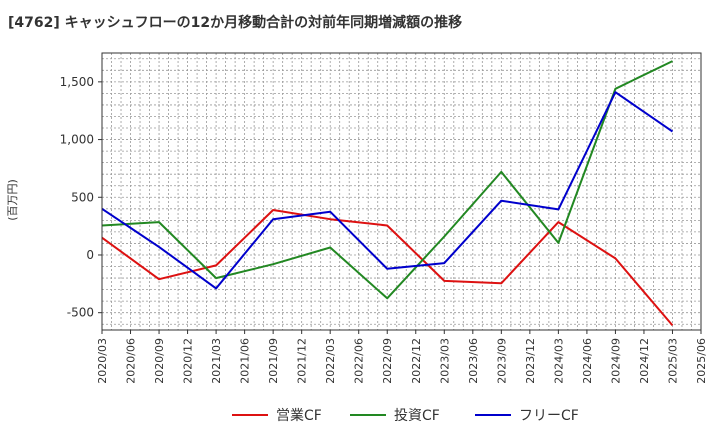  Describe the element at coordinates (444, 361) in the screenshot. I see `x-tick-label: 2023/03` at that location.